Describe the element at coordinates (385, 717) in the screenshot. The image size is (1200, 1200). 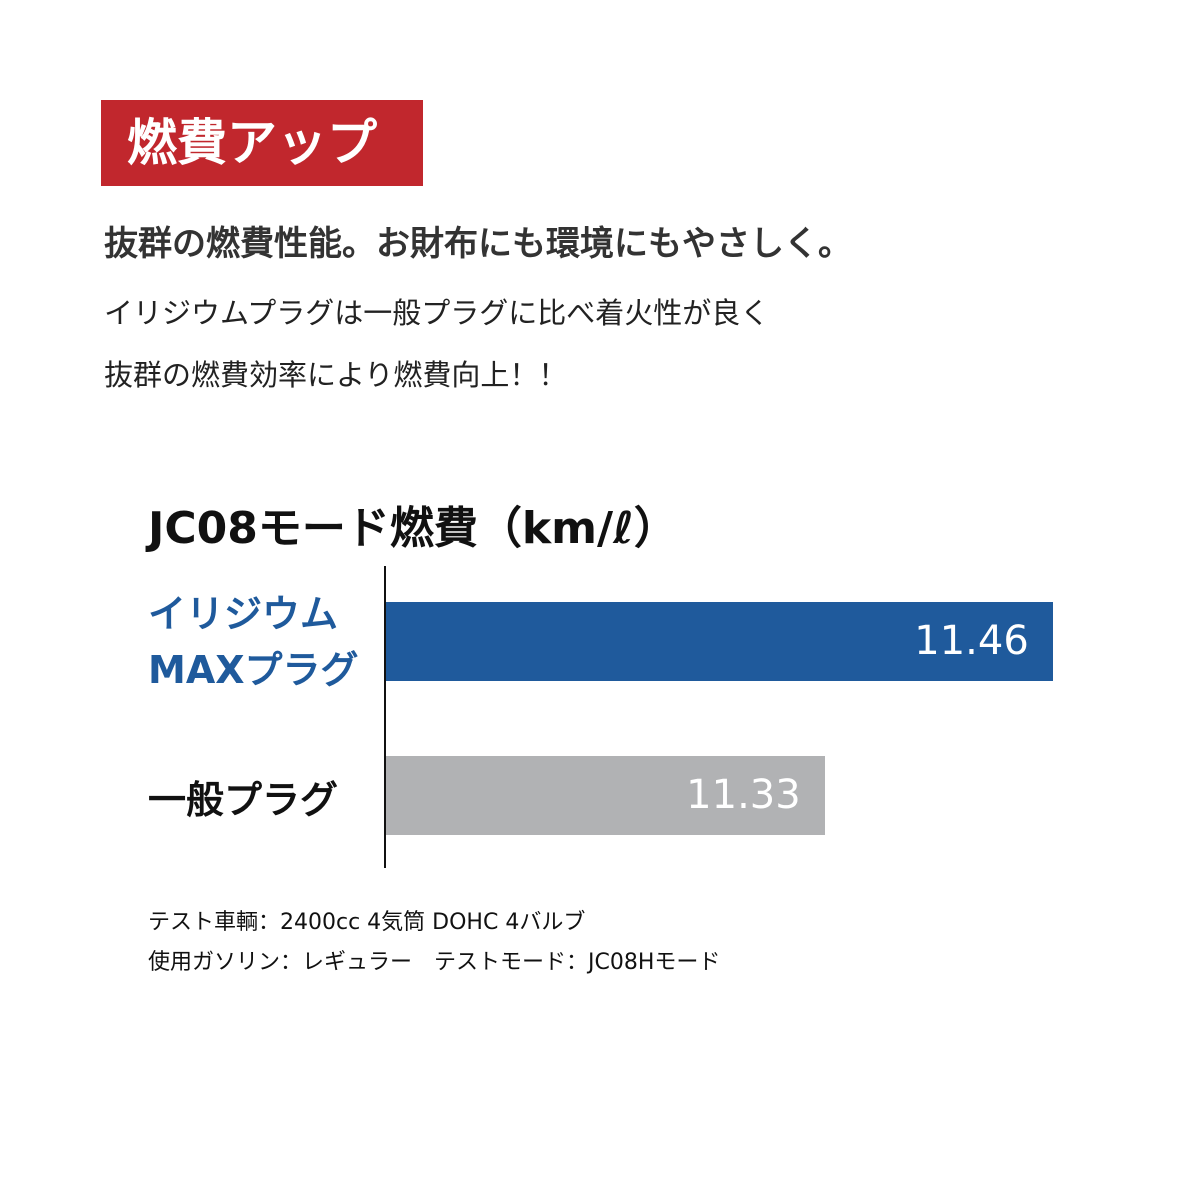
I see `y-axis-line` at that location.